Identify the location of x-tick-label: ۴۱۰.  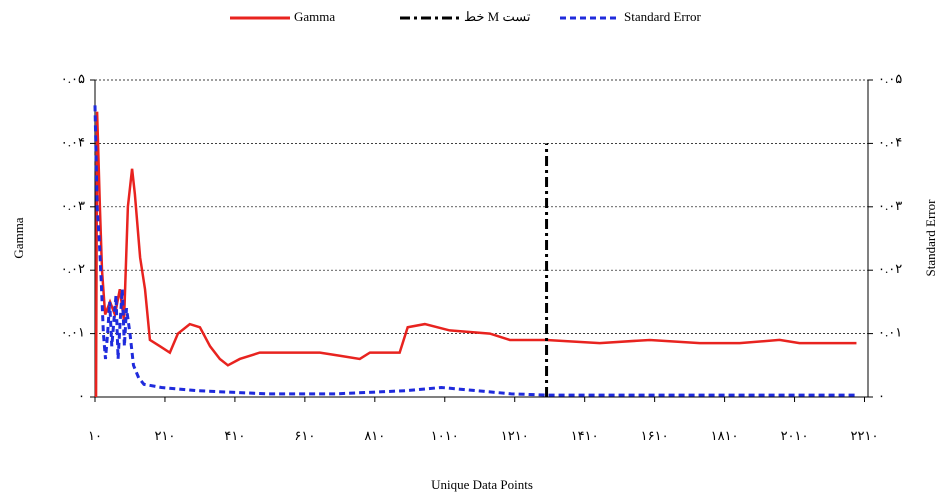
(234, 435).